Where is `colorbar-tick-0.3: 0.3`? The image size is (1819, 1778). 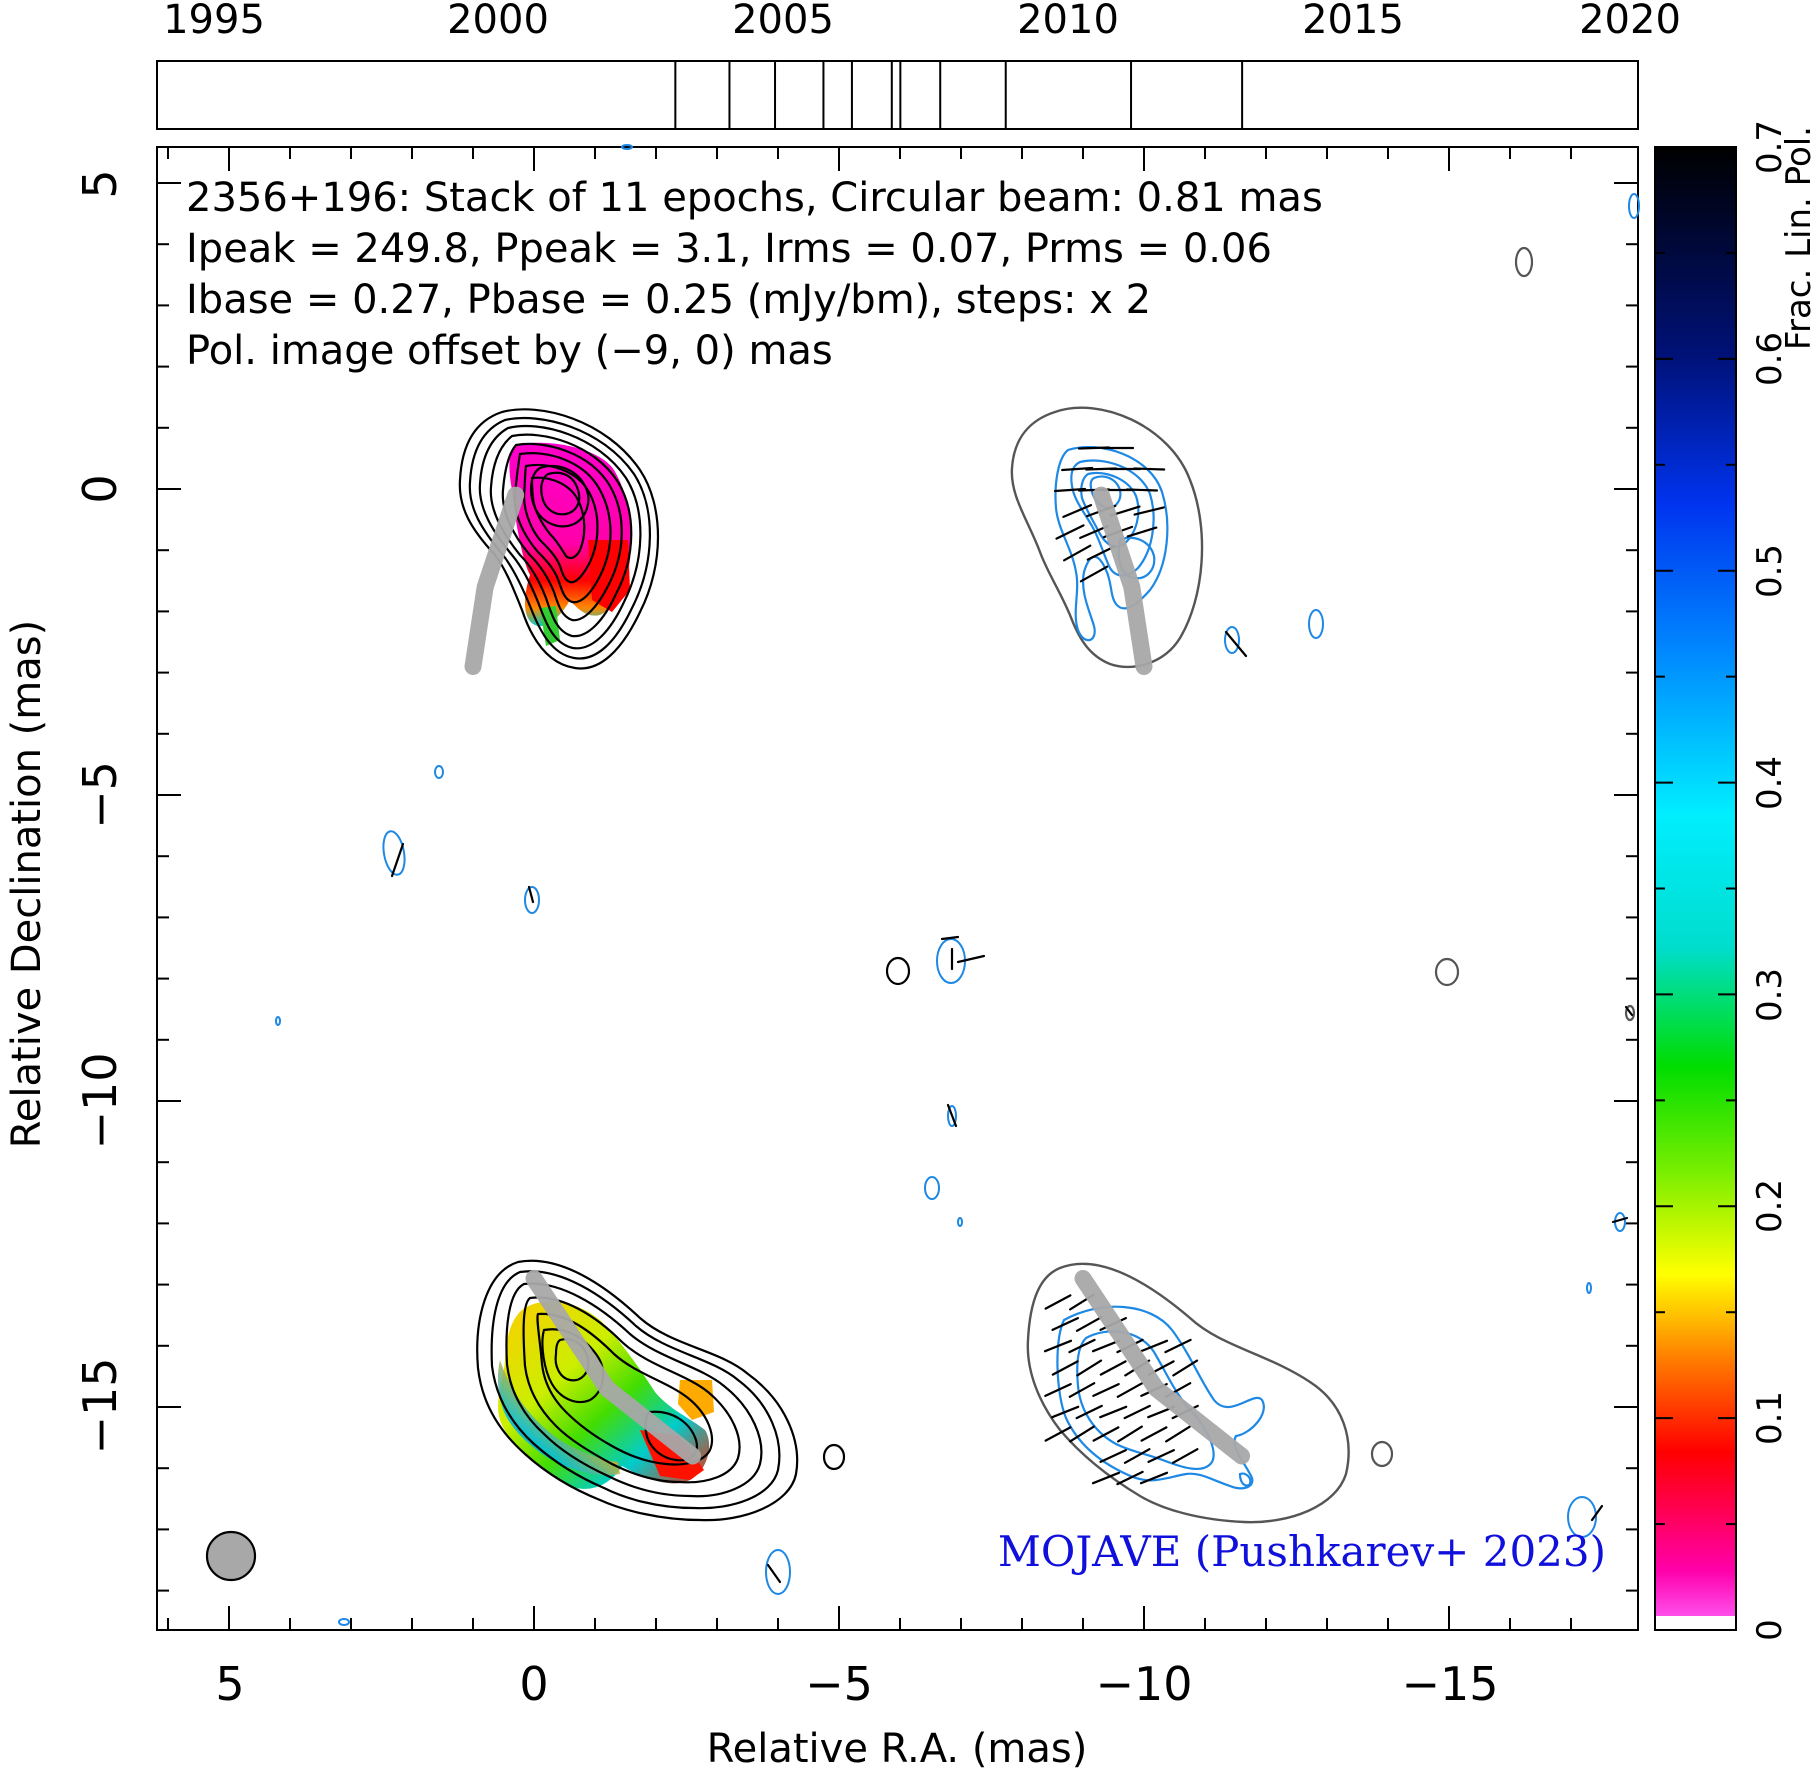
colorbar-tick-0.3: 0.3 is located at coordinates (1770, 995).